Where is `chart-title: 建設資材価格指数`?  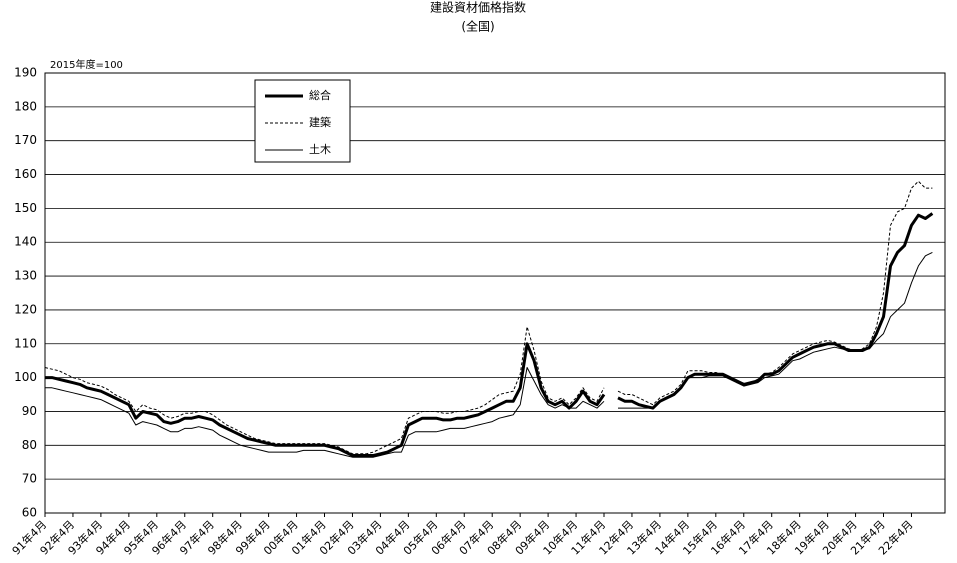
chart-title: 建設資材価格指数 is located at coordinates (478, 7).